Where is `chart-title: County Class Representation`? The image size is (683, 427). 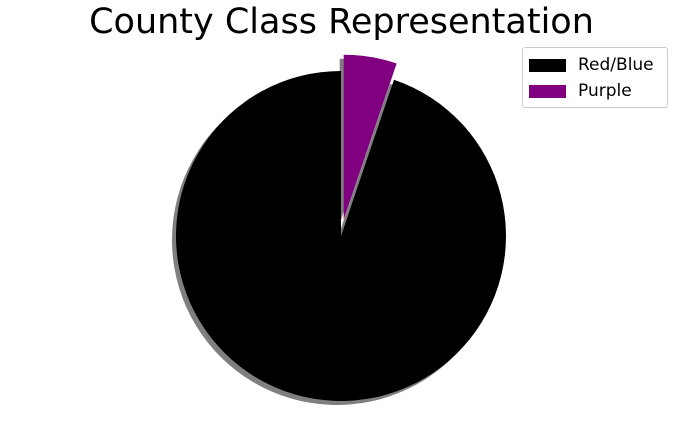 chart-title: County Class Representation is located at coordinates (341, 22).